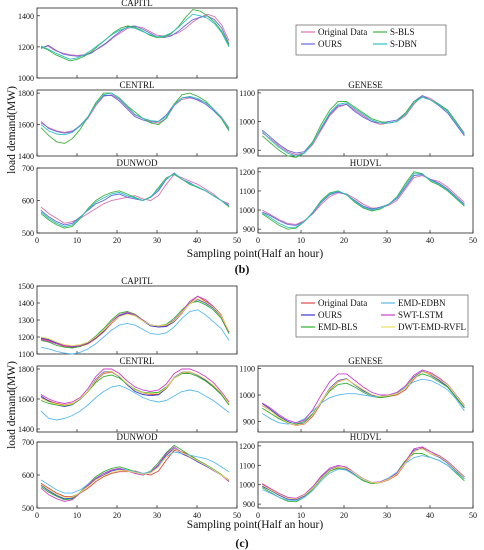  Describe the element at coordinates (26, 320) in the screenshot. I see `y-tick-label: 1300` at that location.